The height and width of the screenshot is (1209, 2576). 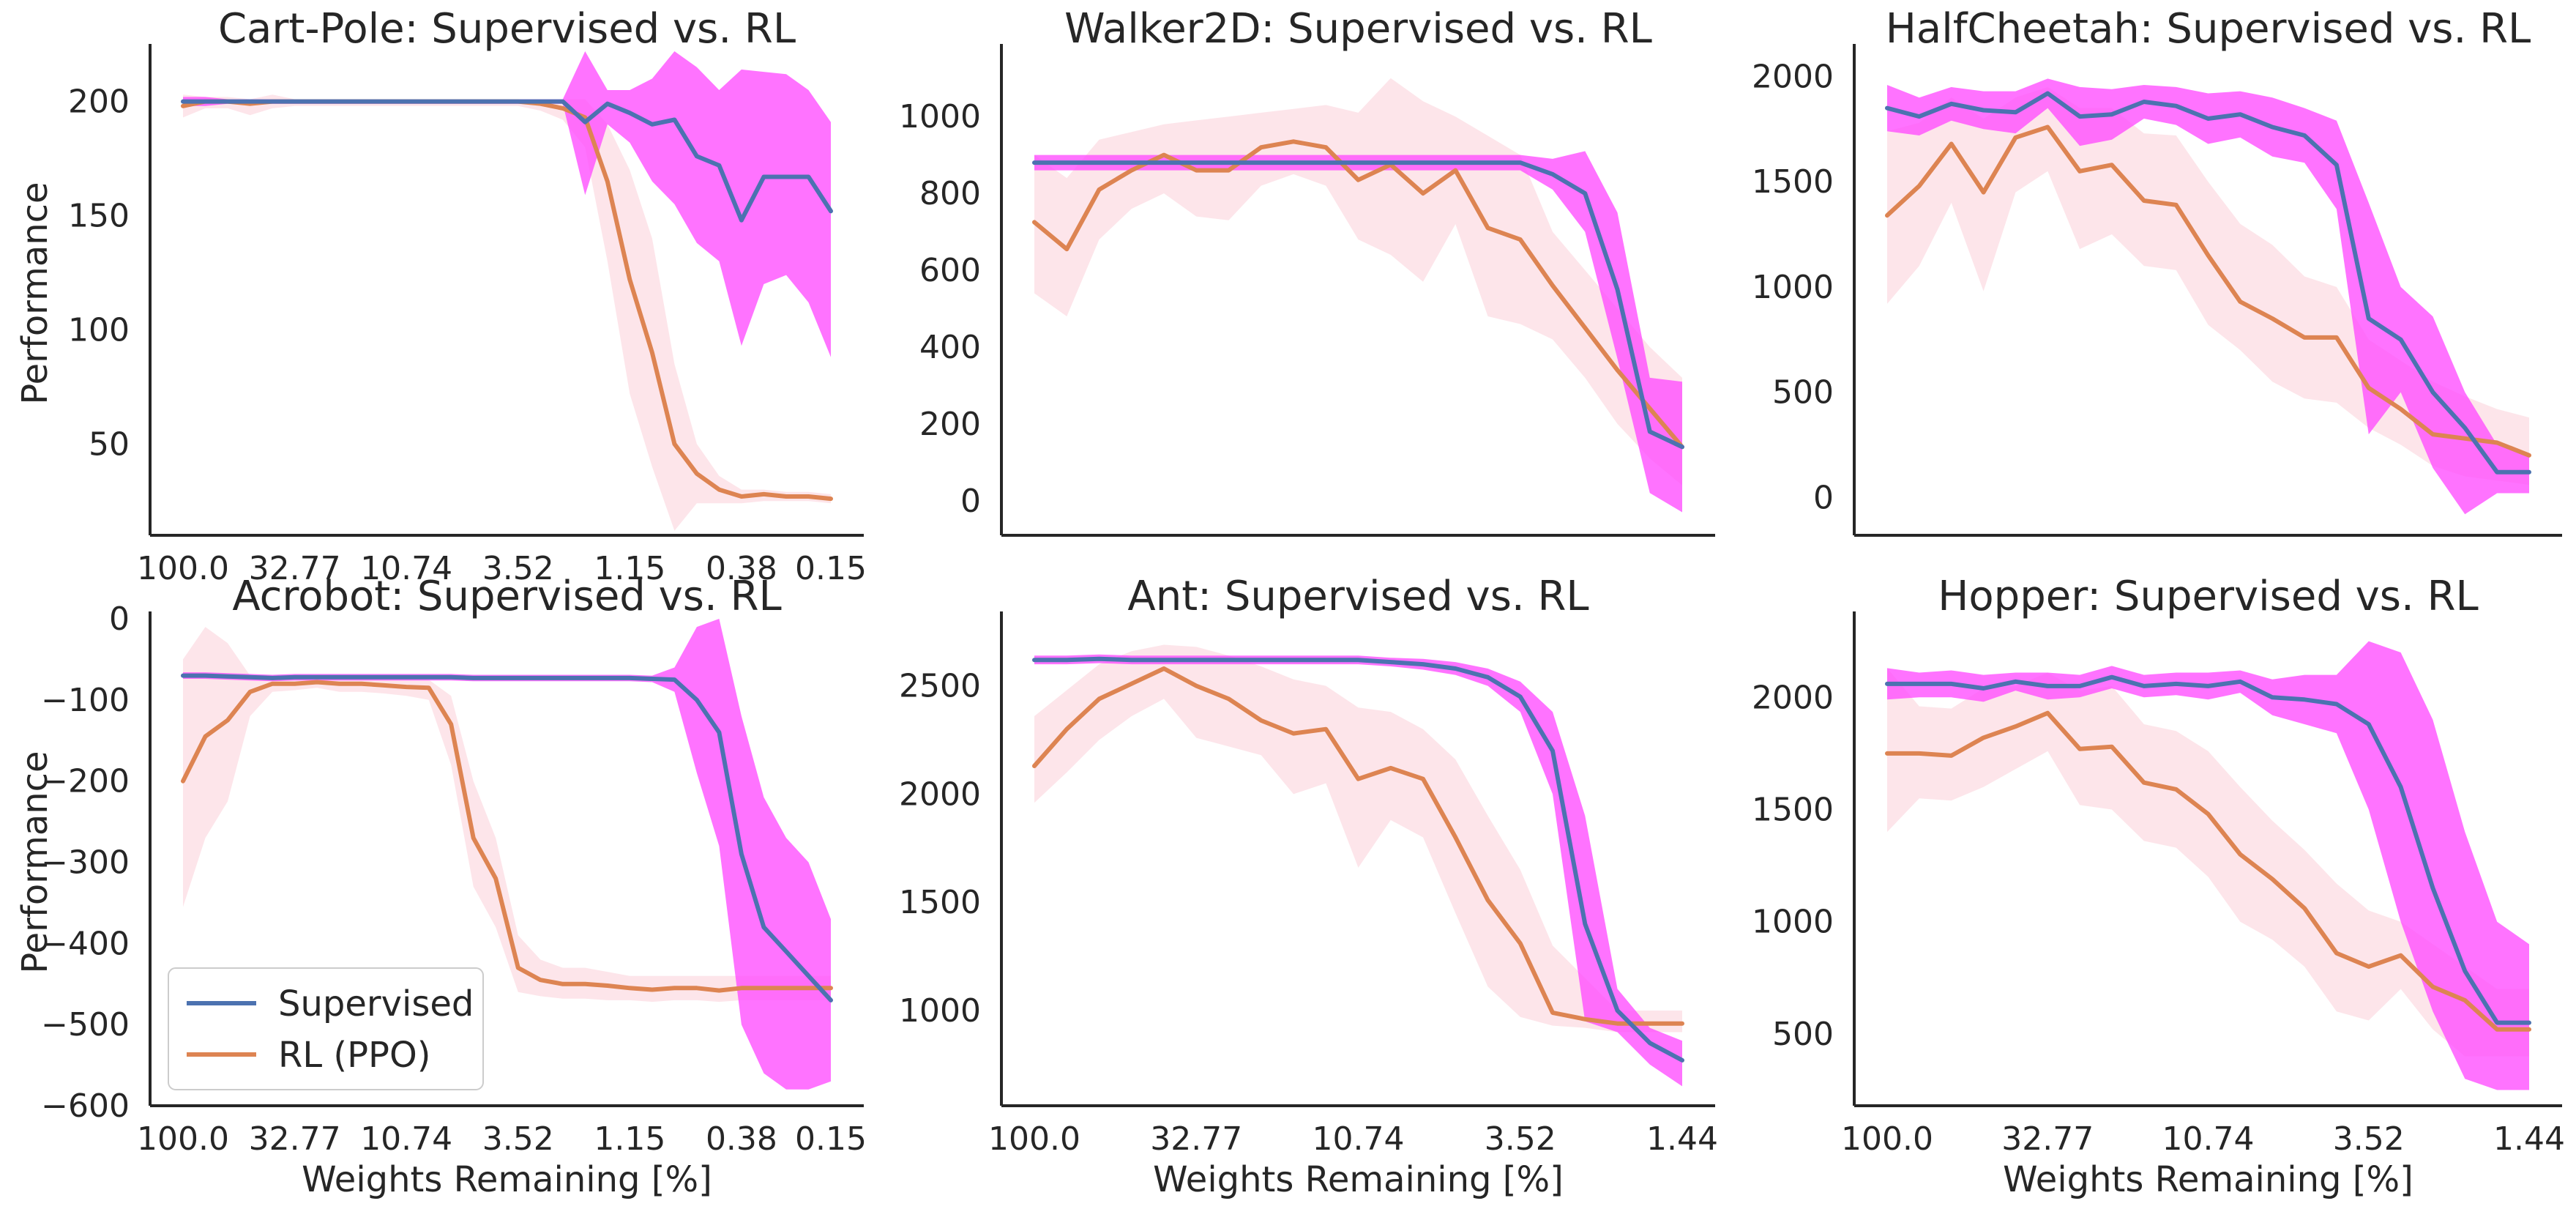 I want to click on panel-1-xtick-label: 32.77, so click(x=295, y=568).